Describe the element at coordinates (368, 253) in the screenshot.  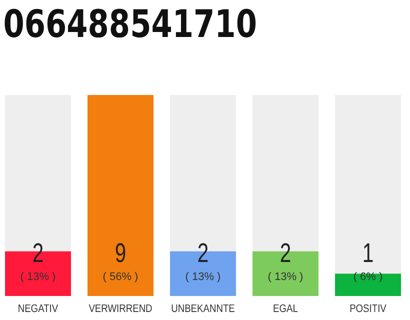
I see `data-label: 1` at that location.